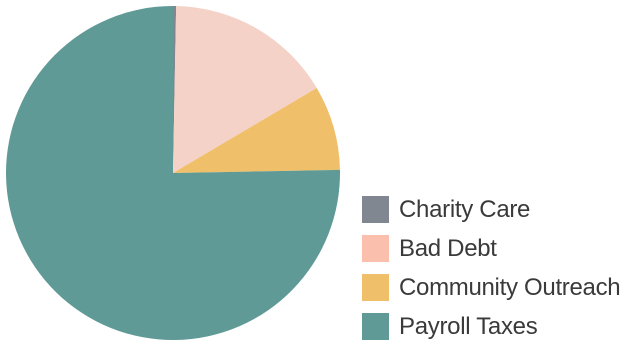 This screenshot has width=621, height=346. What do you see at coordinates (375, 326) in the screenshot?
I see `legend-swatch-payroll-taxes` at bounding box center [375, 326].